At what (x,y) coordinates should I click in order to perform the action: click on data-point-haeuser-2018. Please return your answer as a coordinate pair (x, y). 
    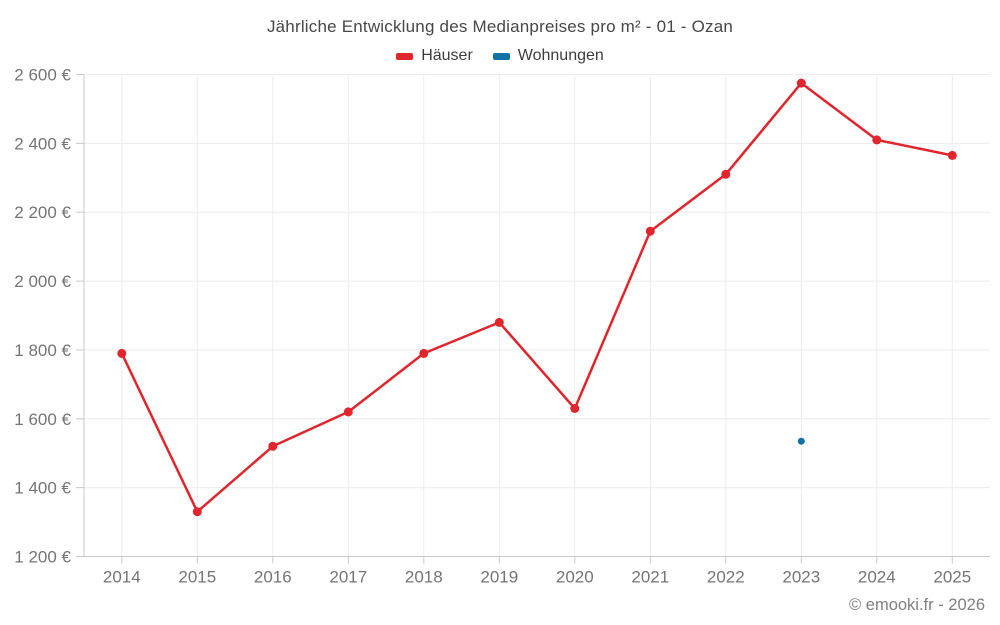
    Looking at the image, I should click on (424, 353).